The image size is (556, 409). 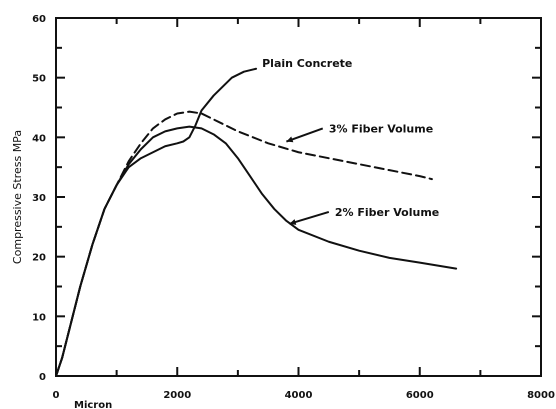 What do you see at coordinates (177, 395) in the screenshot?
I see `x-tick-label: 2000` at bounding box center [177, 395].